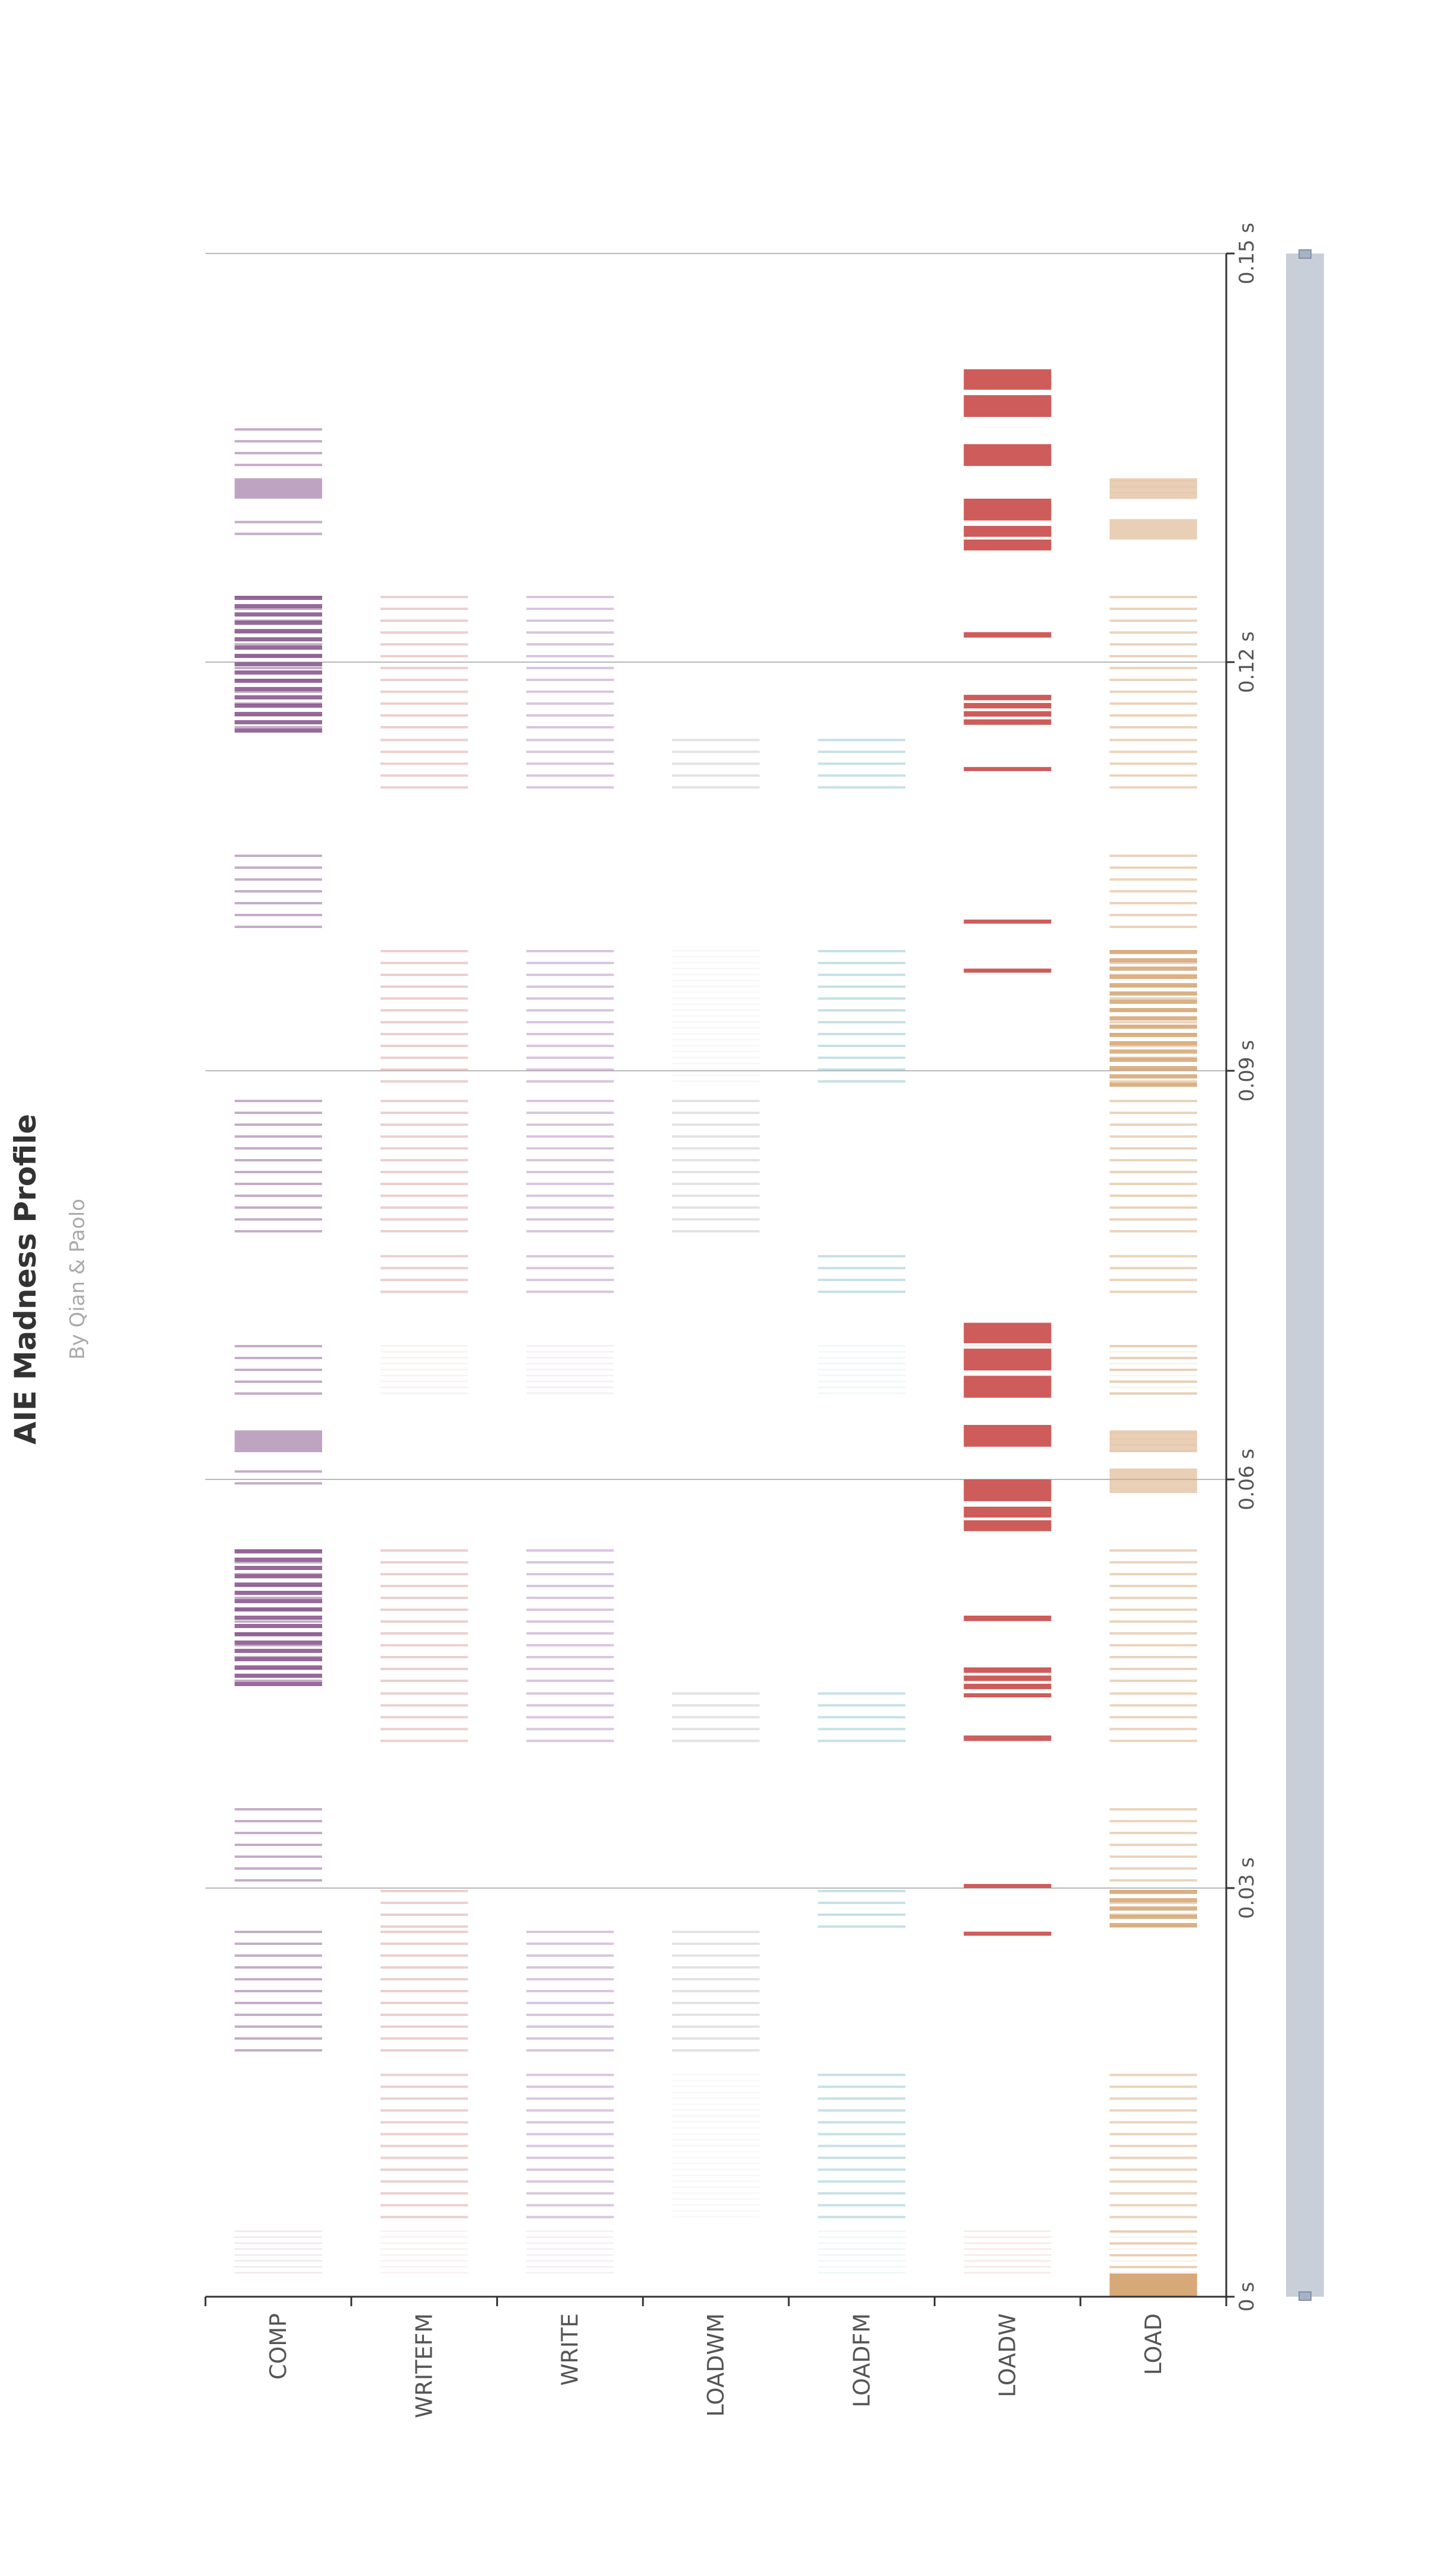 The height and width of the screenshot is (2549, 1456). What do you see at coordinates (1153, 2285) in the screenshot?
I see `load-base-bar` at bounding box center [1153, 2285].